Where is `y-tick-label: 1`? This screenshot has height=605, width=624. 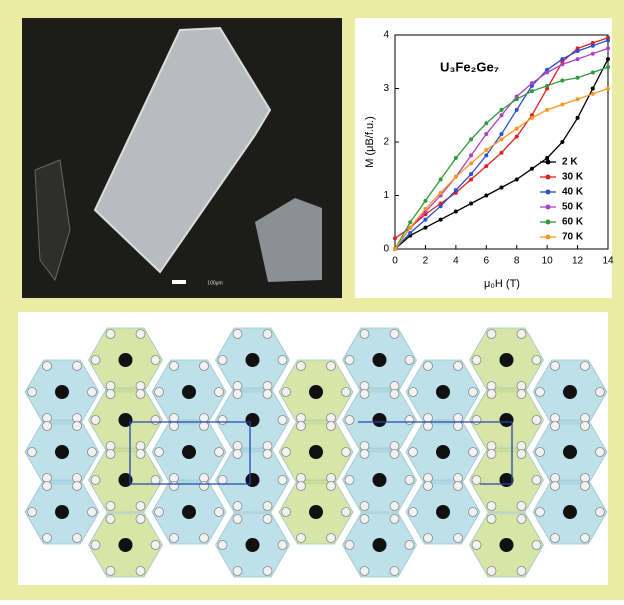 y-tick-label: 1 is located at coordinates (386, 195).